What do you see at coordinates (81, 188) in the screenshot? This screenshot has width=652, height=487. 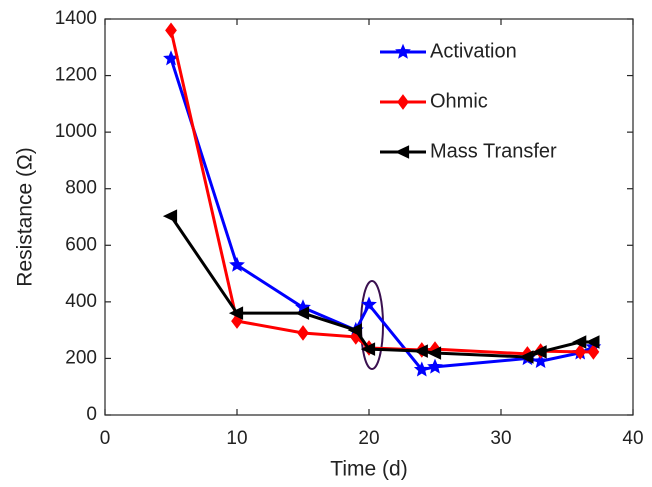 I see `y-tick-label: 800` at bounding box center [81, 188].